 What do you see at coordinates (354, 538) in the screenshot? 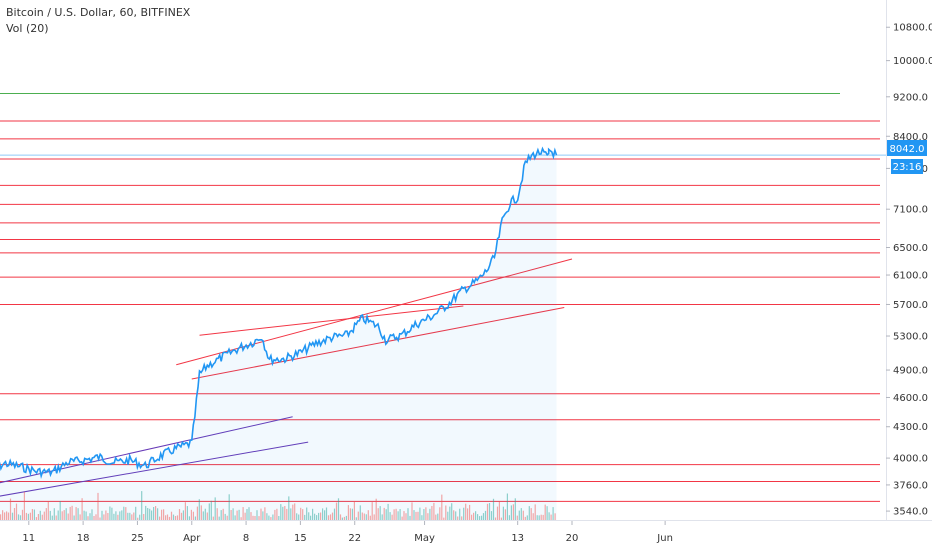
I see `x-tick-label: 22` at bounding box center [354, 538].